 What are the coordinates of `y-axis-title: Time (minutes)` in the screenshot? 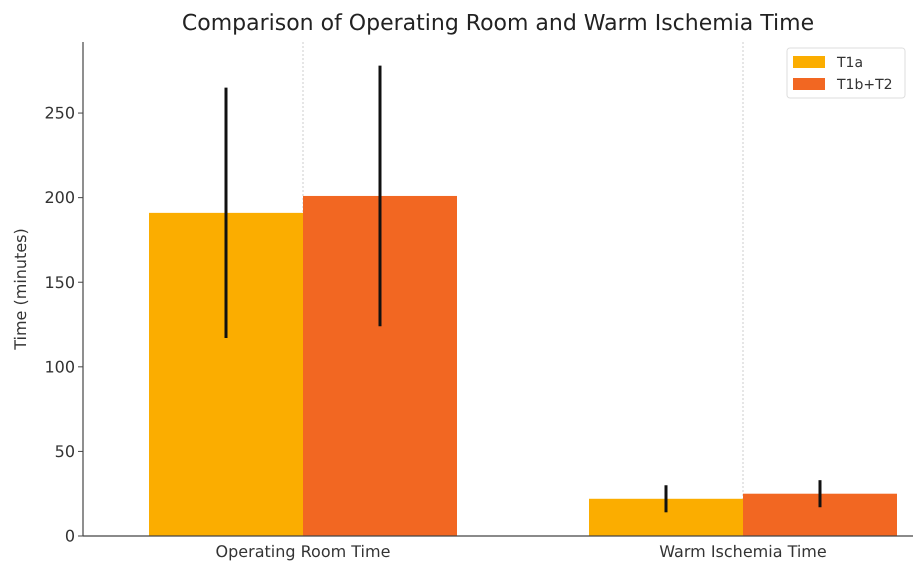 It's located at (20, 289).